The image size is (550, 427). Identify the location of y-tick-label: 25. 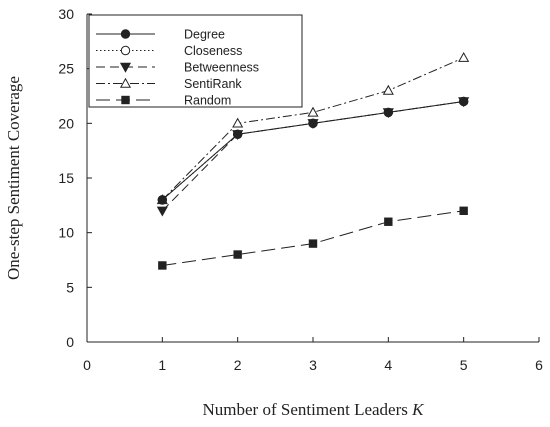
(66, 69).